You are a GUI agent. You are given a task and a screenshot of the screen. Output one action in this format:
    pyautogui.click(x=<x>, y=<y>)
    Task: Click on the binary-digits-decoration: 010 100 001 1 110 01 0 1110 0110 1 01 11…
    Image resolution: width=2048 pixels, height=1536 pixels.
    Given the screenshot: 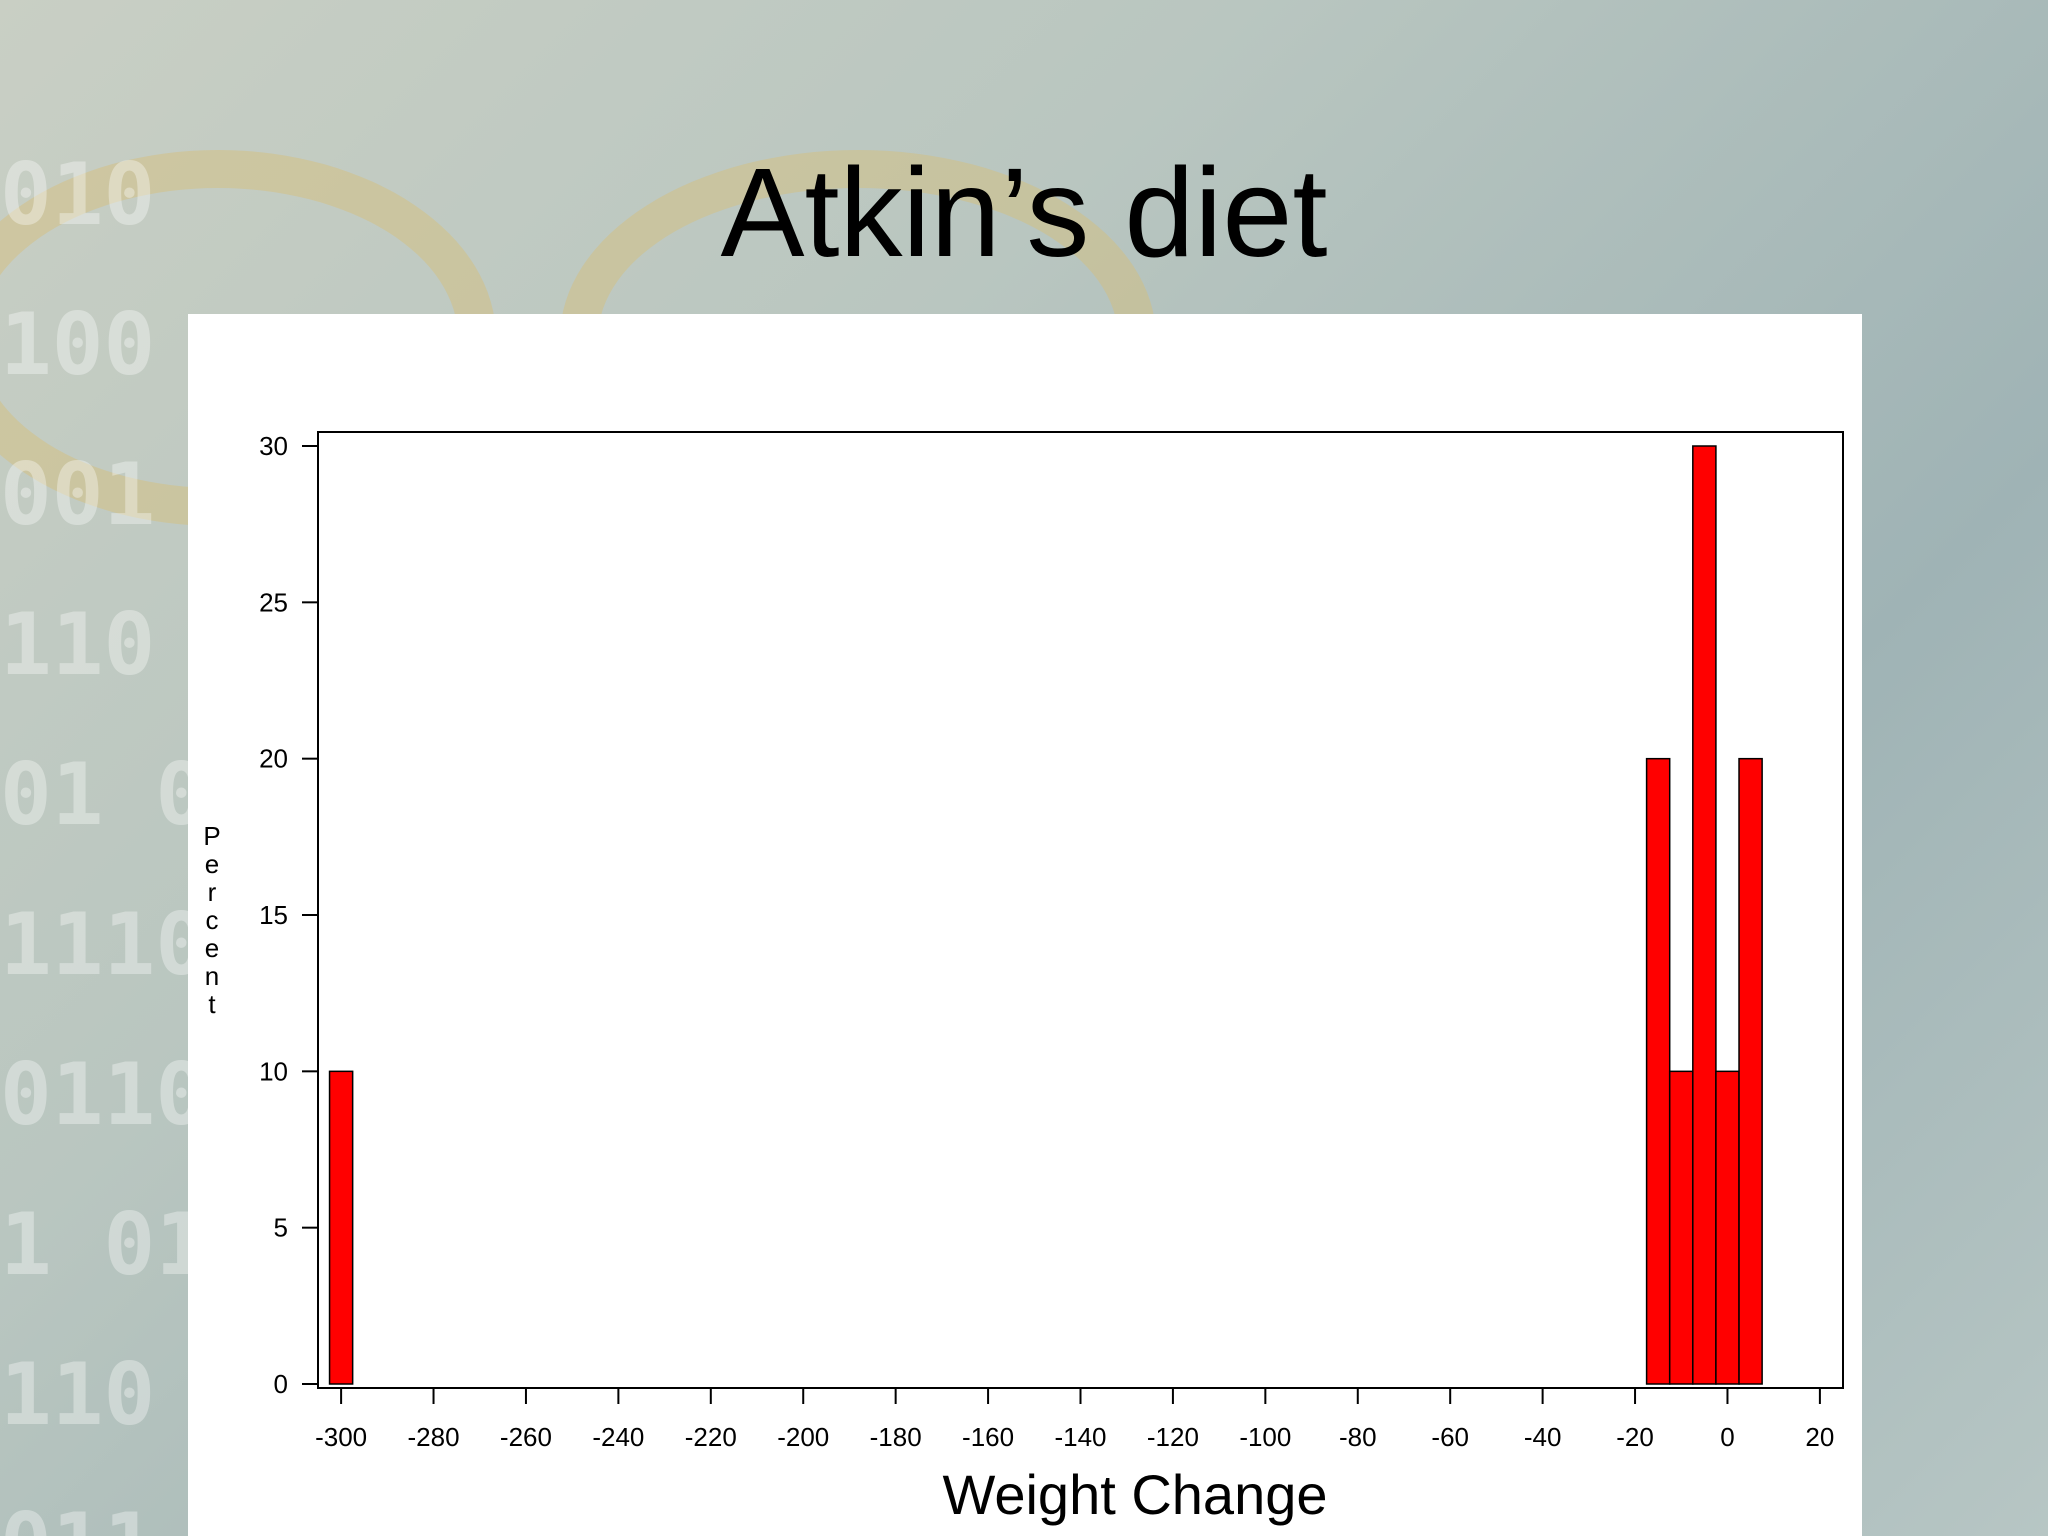 What is the action you would take?
    pyautogui.click(x=100, y=840)
    